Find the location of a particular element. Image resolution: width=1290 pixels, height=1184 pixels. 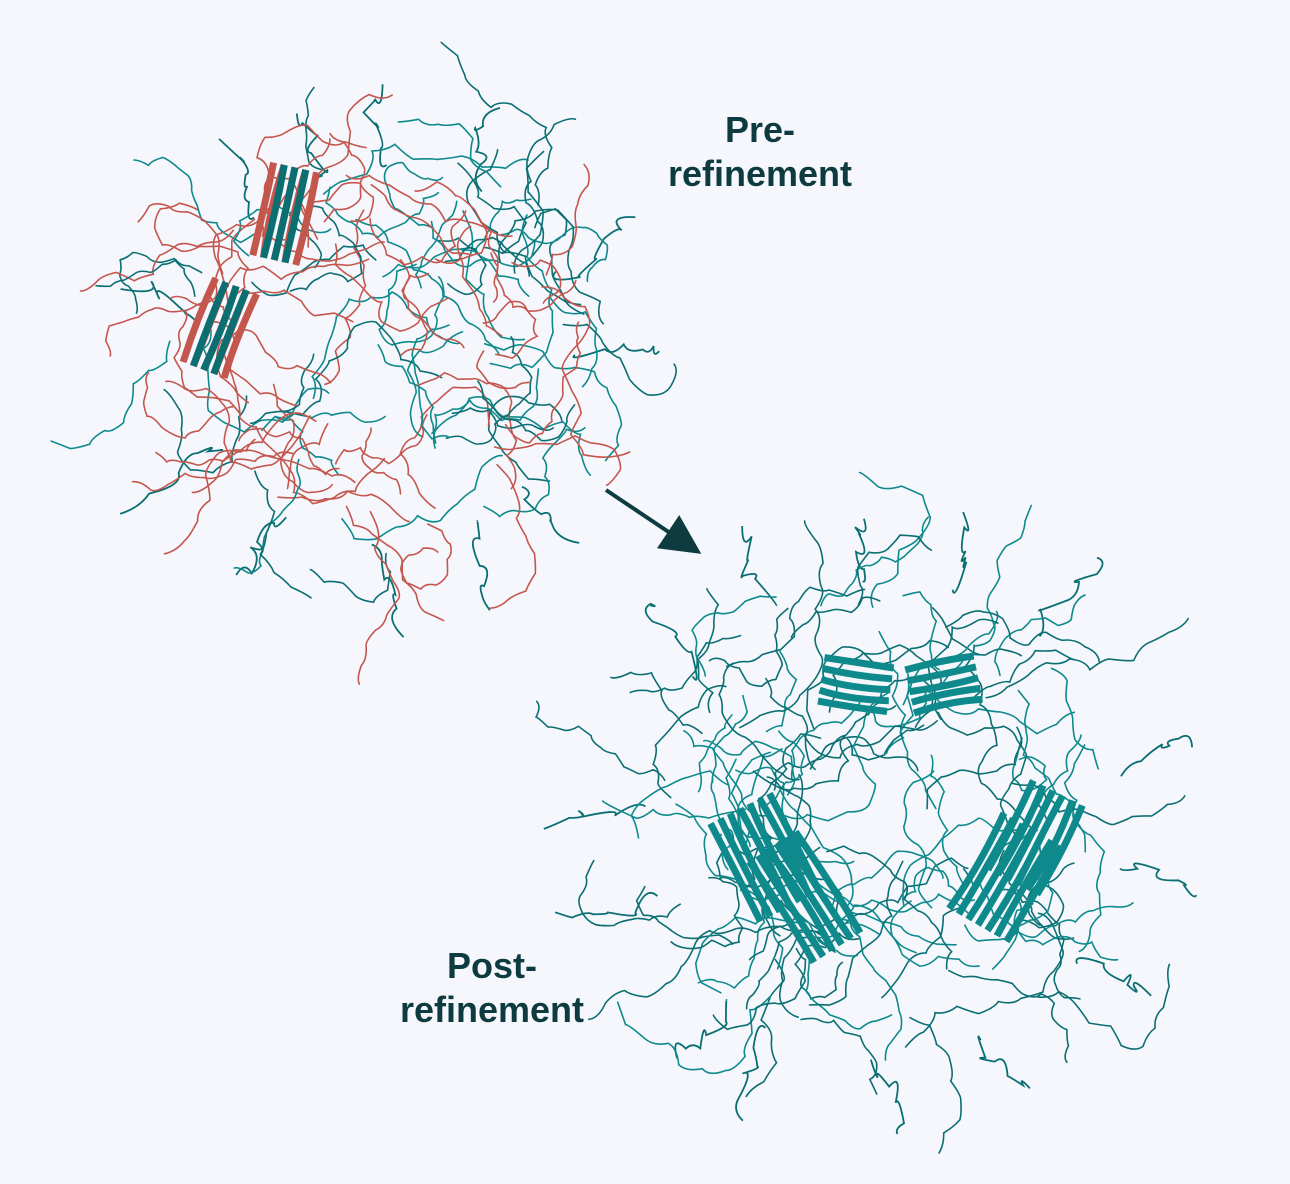

post-refinement-label: Post- refinement is located at coordinates (492, 988).